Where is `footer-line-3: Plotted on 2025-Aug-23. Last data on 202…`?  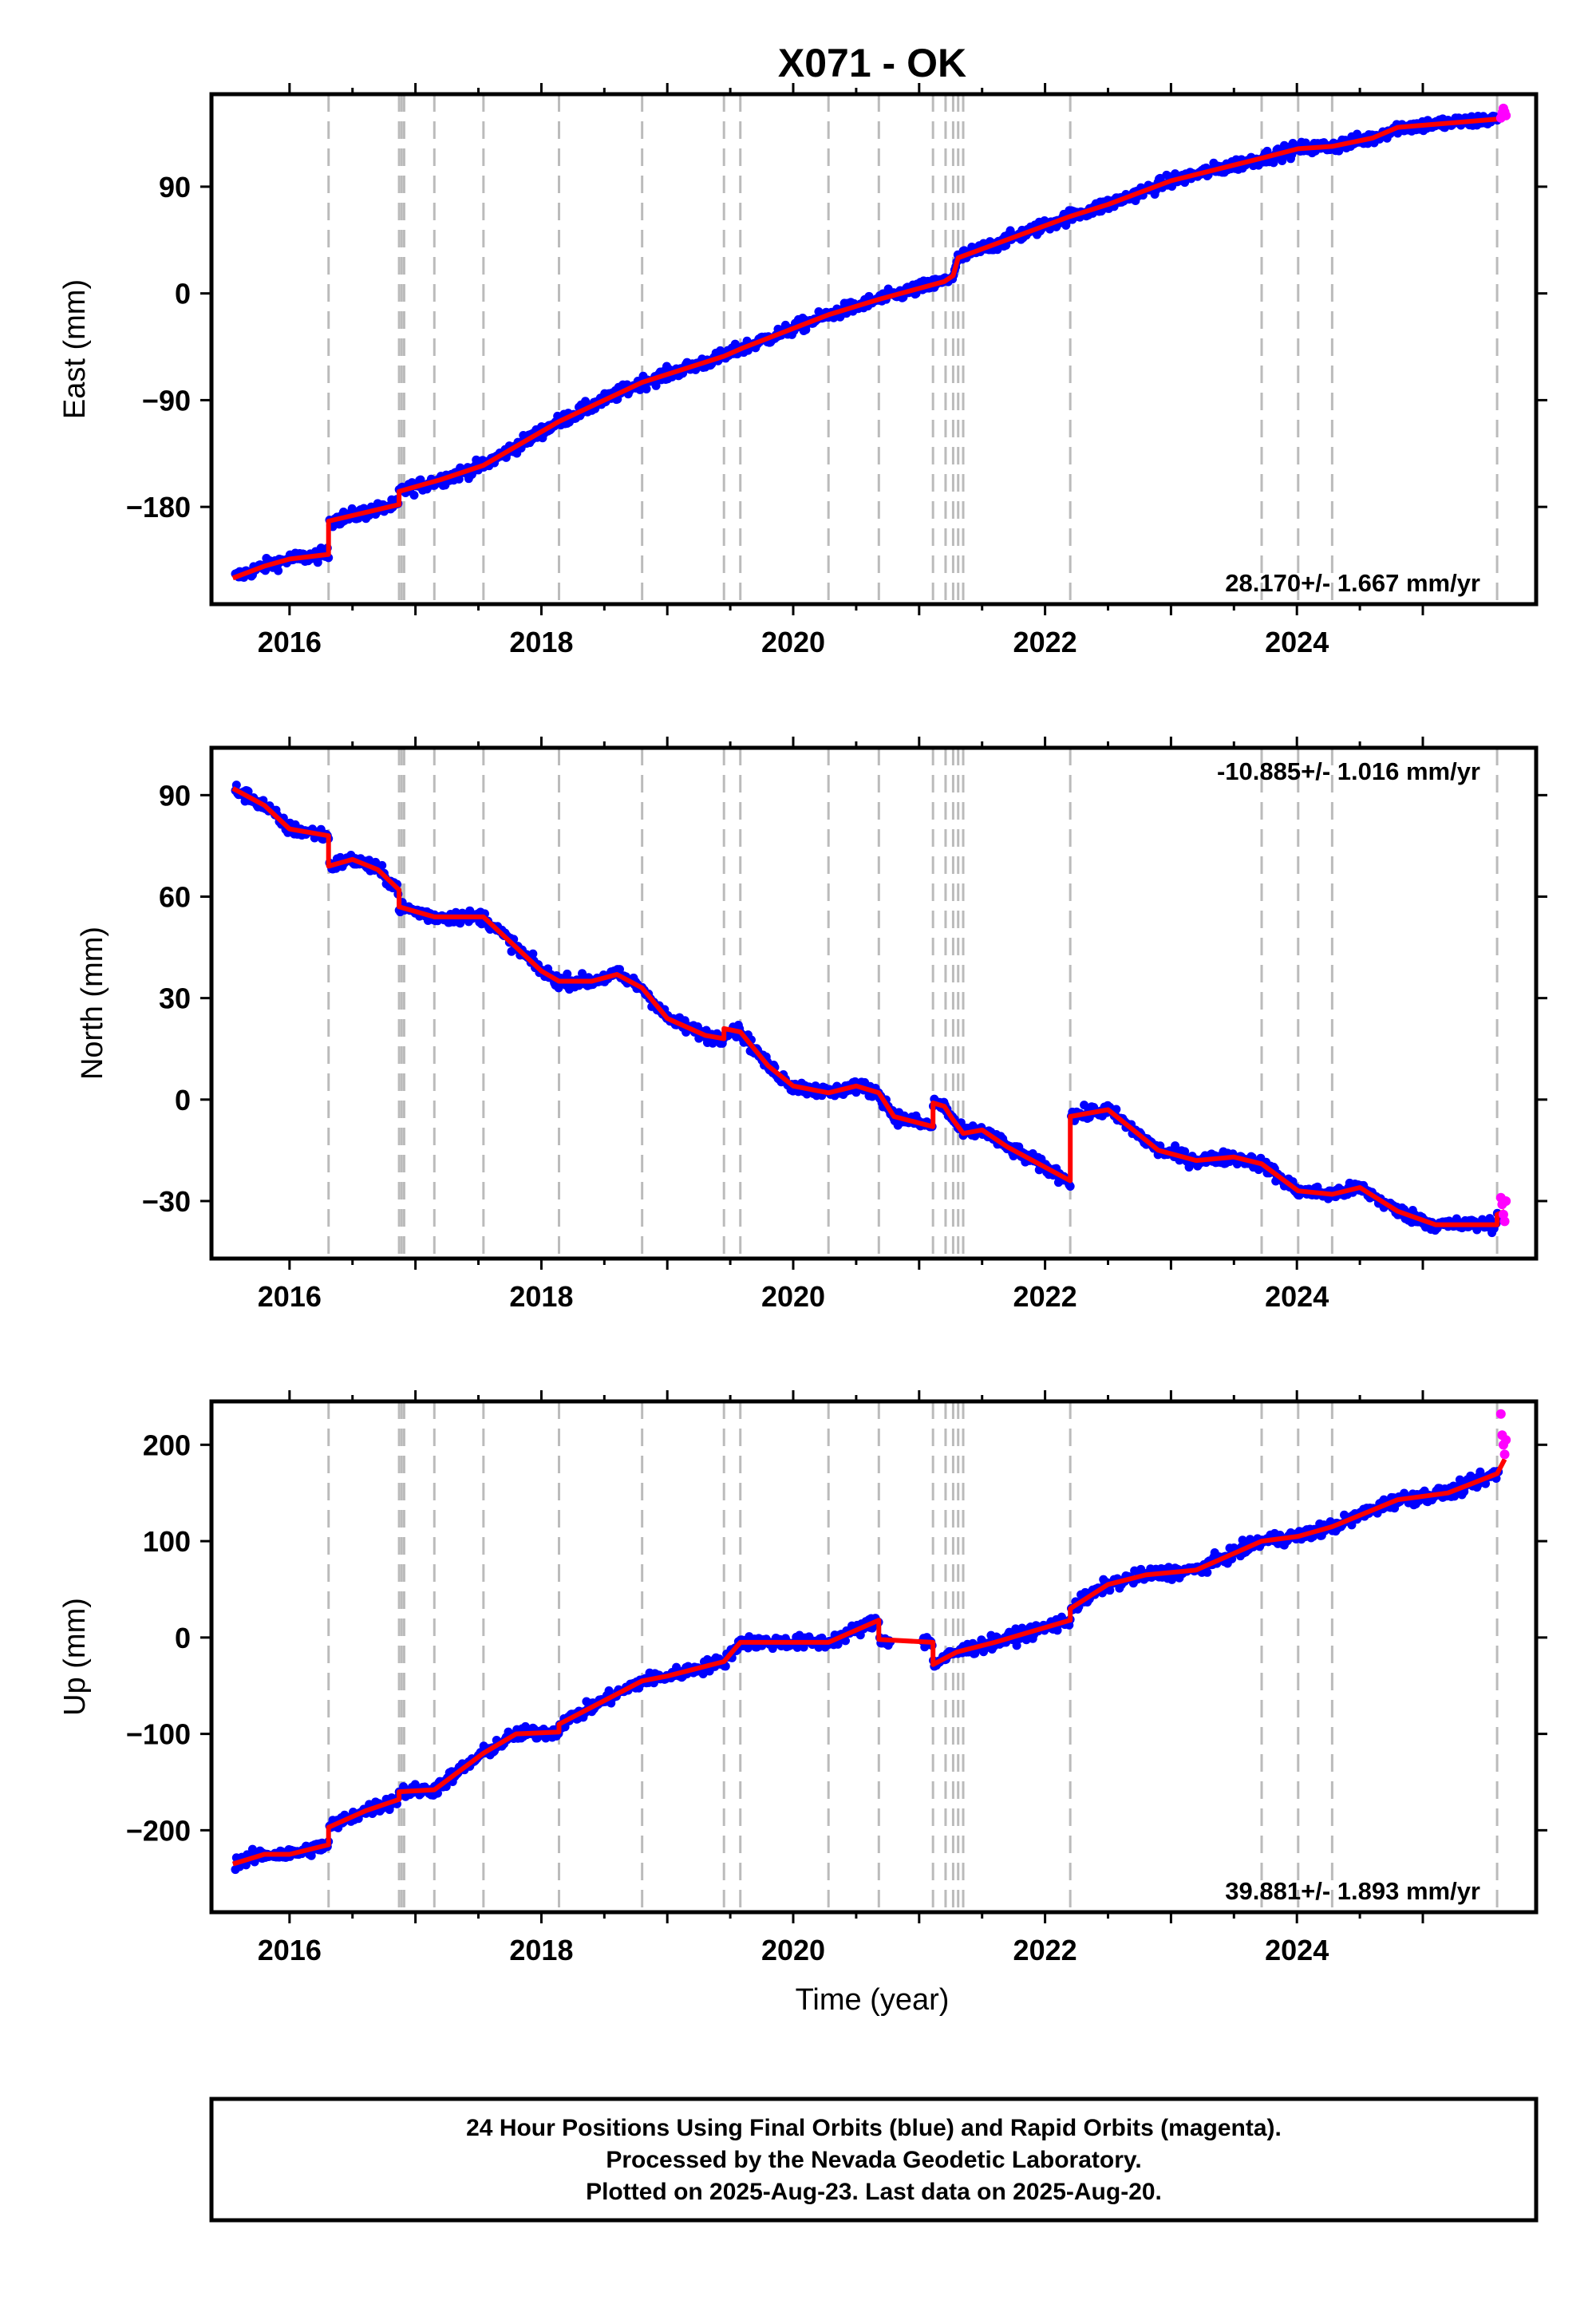 footer-line-3: Plotted on 2025-Aug-23. Last data on 202… is located at coordinates (874, 2192).